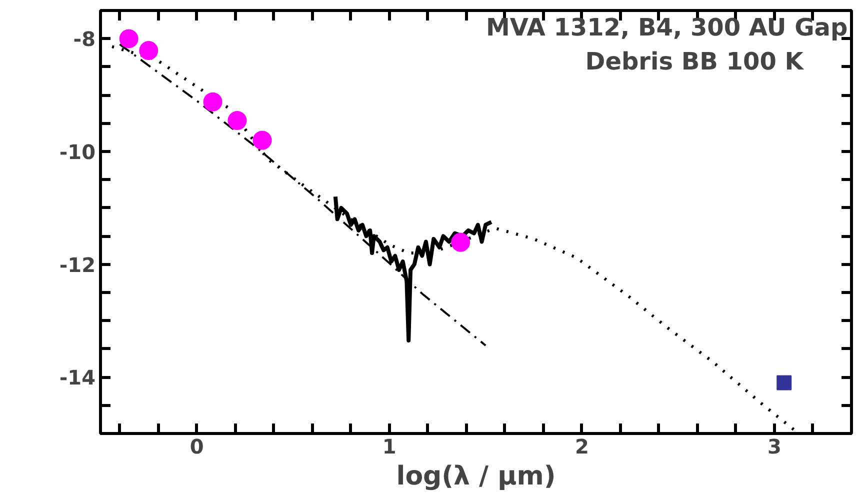  I want to click on x-tick-label: 1, so click(389, 446).